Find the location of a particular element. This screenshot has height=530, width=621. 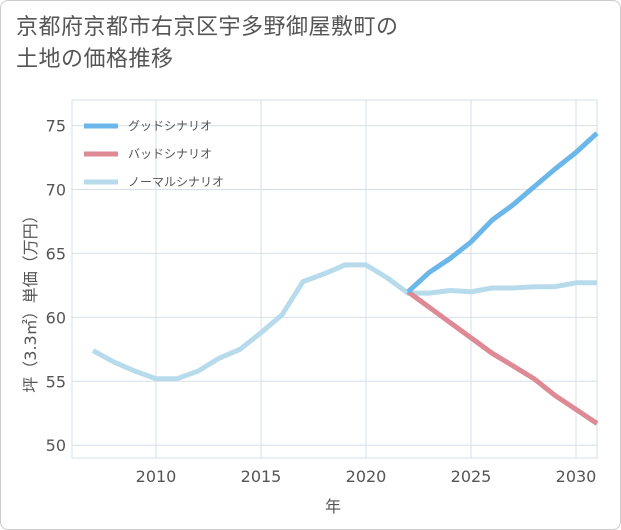

series-line-bad is located at coordinates (502, 357).